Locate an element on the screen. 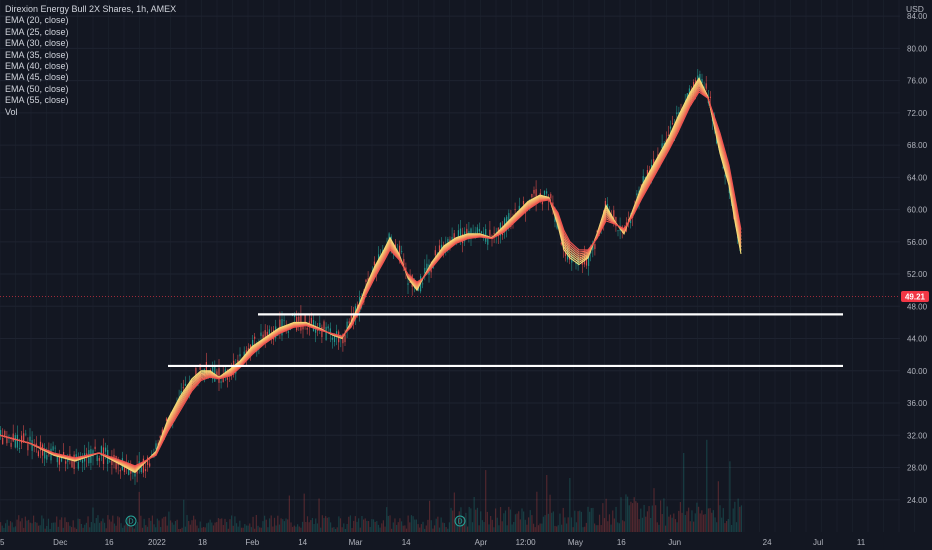  symbol-title: Direxion Energy Bull 2X Shares, 1h, AMEX is located at coordinates (91, 9).